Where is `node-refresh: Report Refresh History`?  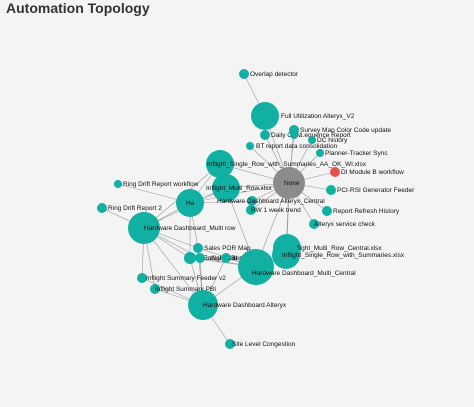 node-refresh: Report Refresh History is located at coordinates (361, 211).